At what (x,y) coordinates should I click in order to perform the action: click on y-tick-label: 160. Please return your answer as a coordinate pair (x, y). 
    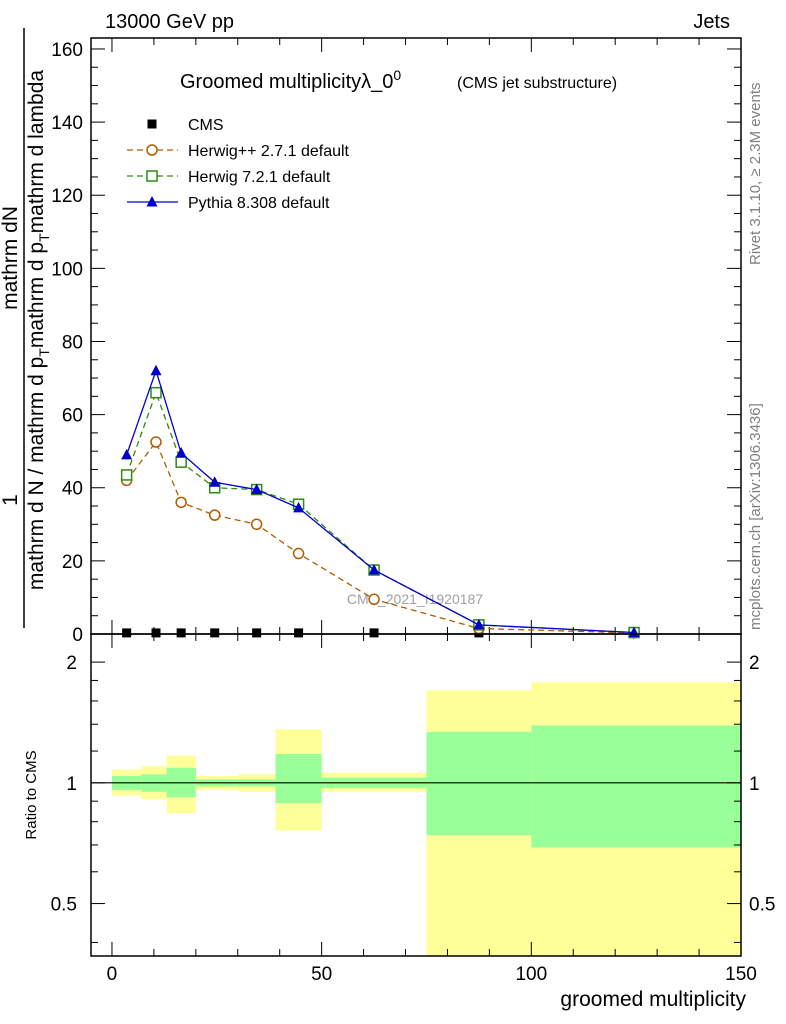
    Looking at the image, I should click on (67, 50).